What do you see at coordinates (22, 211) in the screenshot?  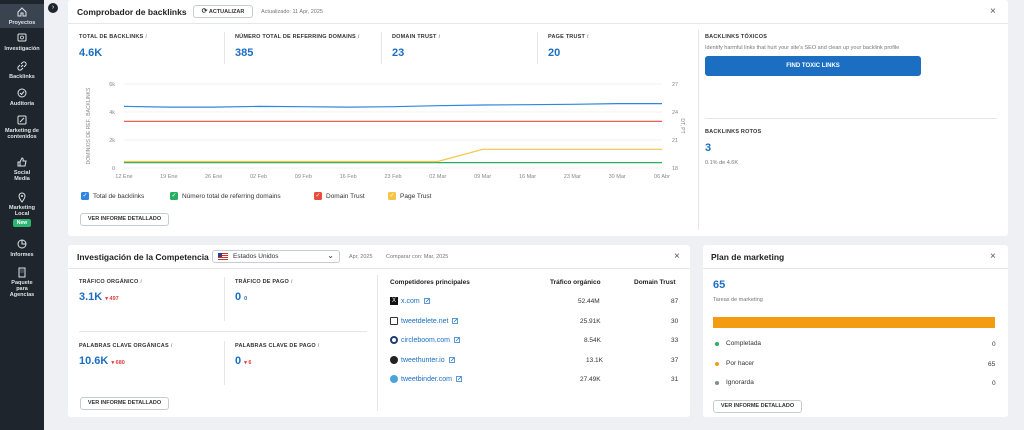 I see `sidebar-item-marketing-local: Marketing Local New` at bounding box center [22, 211].